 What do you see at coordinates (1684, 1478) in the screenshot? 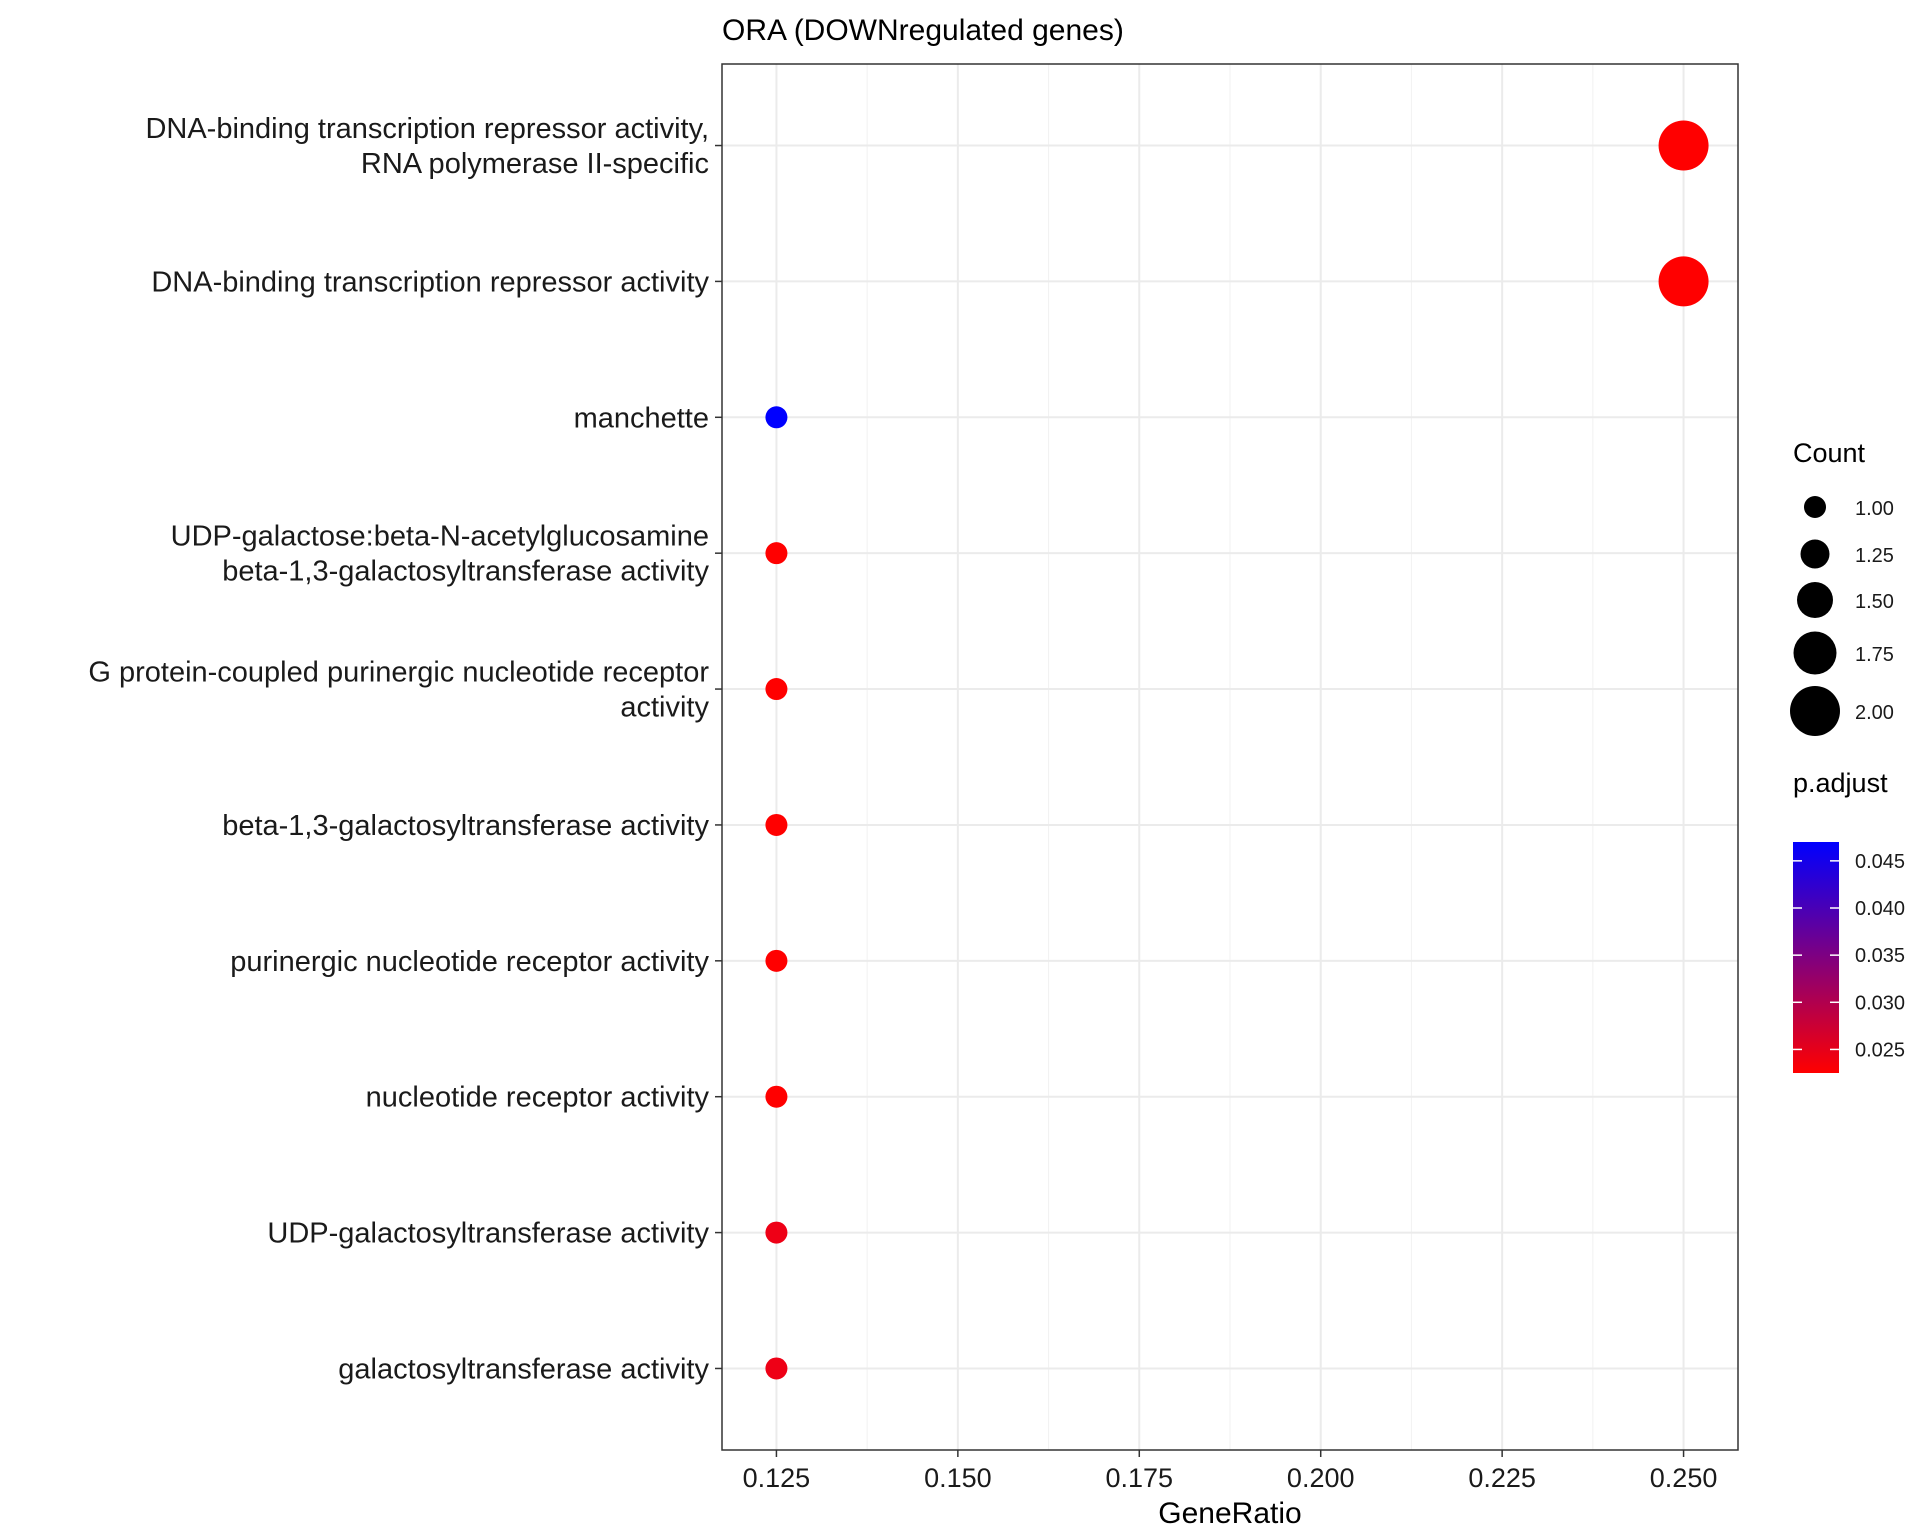
I see `x-tick-label: 0.250` at bounding box center [1684, 1478].